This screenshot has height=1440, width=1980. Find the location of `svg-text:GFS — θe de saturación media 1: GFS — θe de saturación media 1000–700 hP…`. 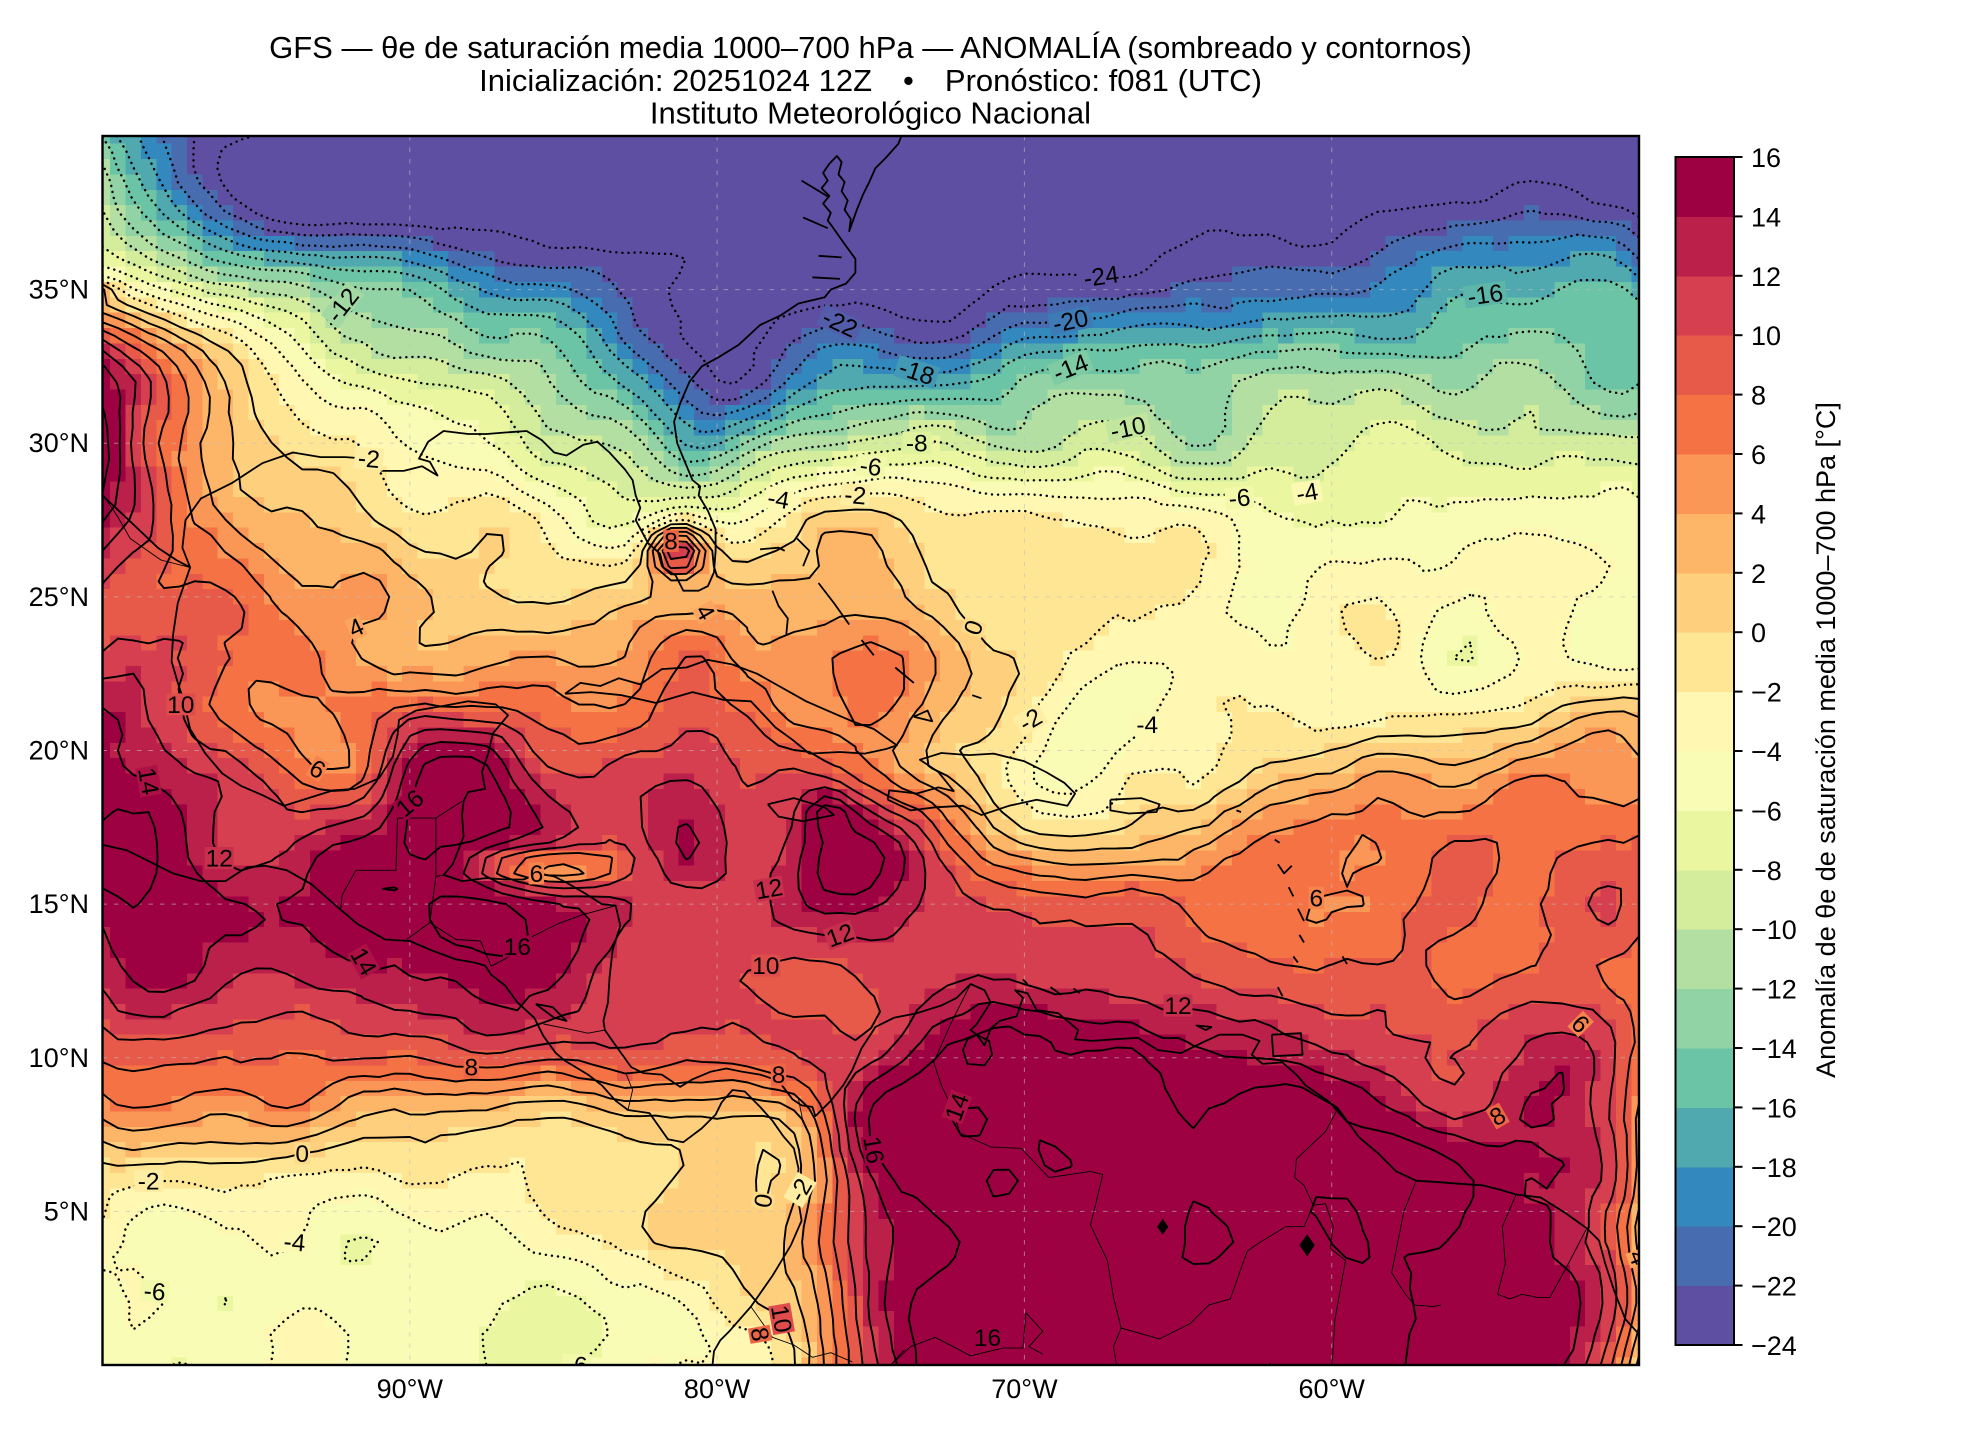

svg-text:GFS — θe de saturación media 1: GFS — θe de saturación media 1000–700 hP… is located at coordinates (870, 47).